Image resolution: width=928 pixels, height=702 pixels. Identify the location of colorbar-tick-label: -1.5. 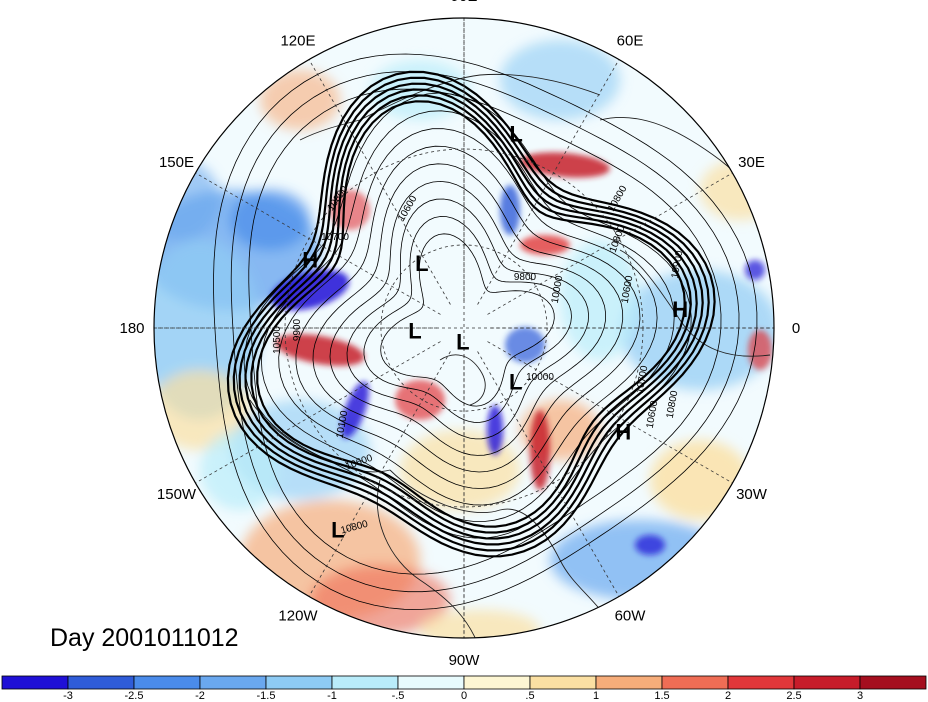
(266, 696).